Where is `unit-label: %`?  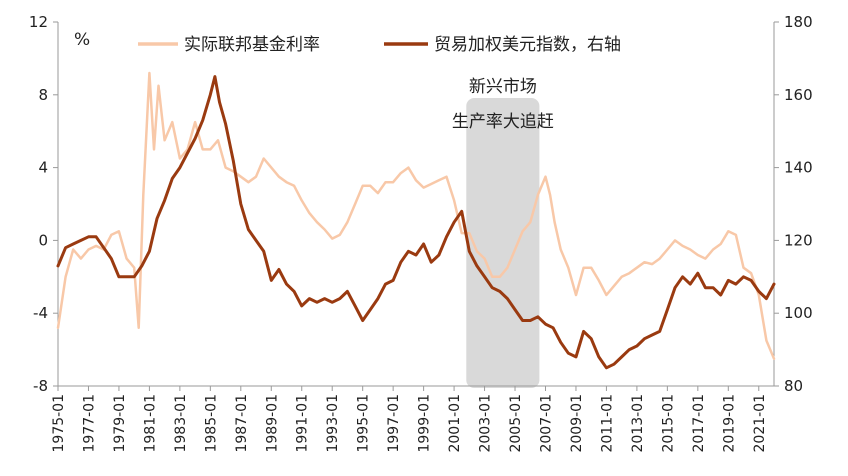 unit-label: % is located at coordinates (82, 40).